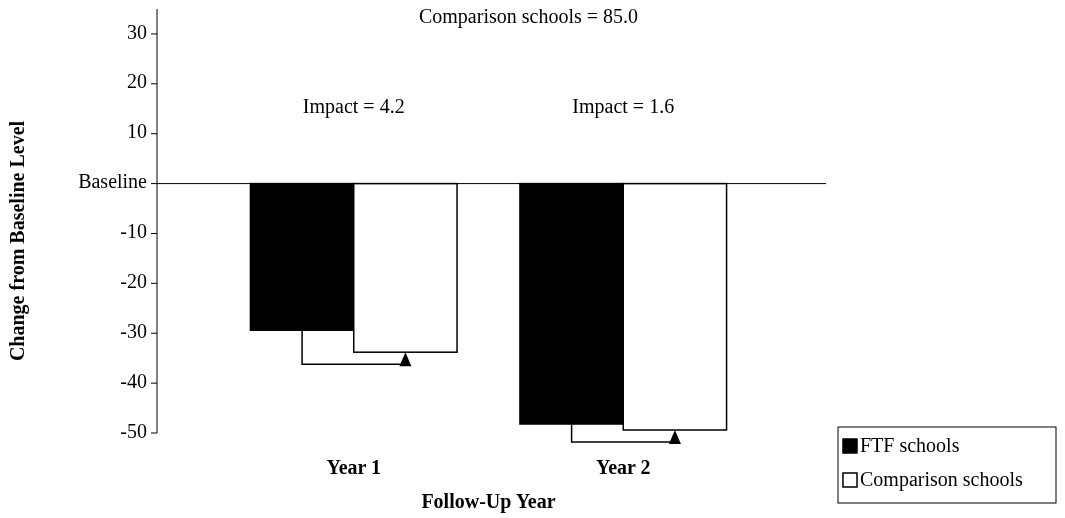  What do you see at coordinates (941, 479) in the screenshot?
I see `legend-label: Comparison schools` at bounding box center [941, 479].